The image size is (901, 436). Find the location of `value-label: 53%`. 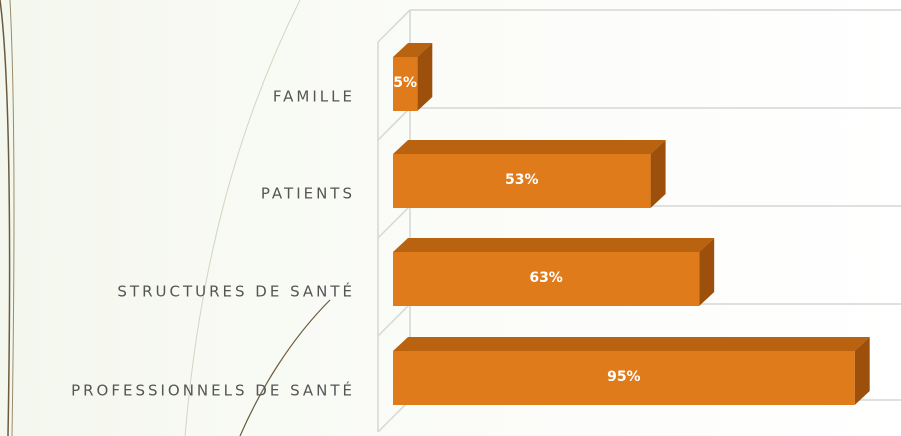

value-label: 53% is located at coordinates (522, 180).